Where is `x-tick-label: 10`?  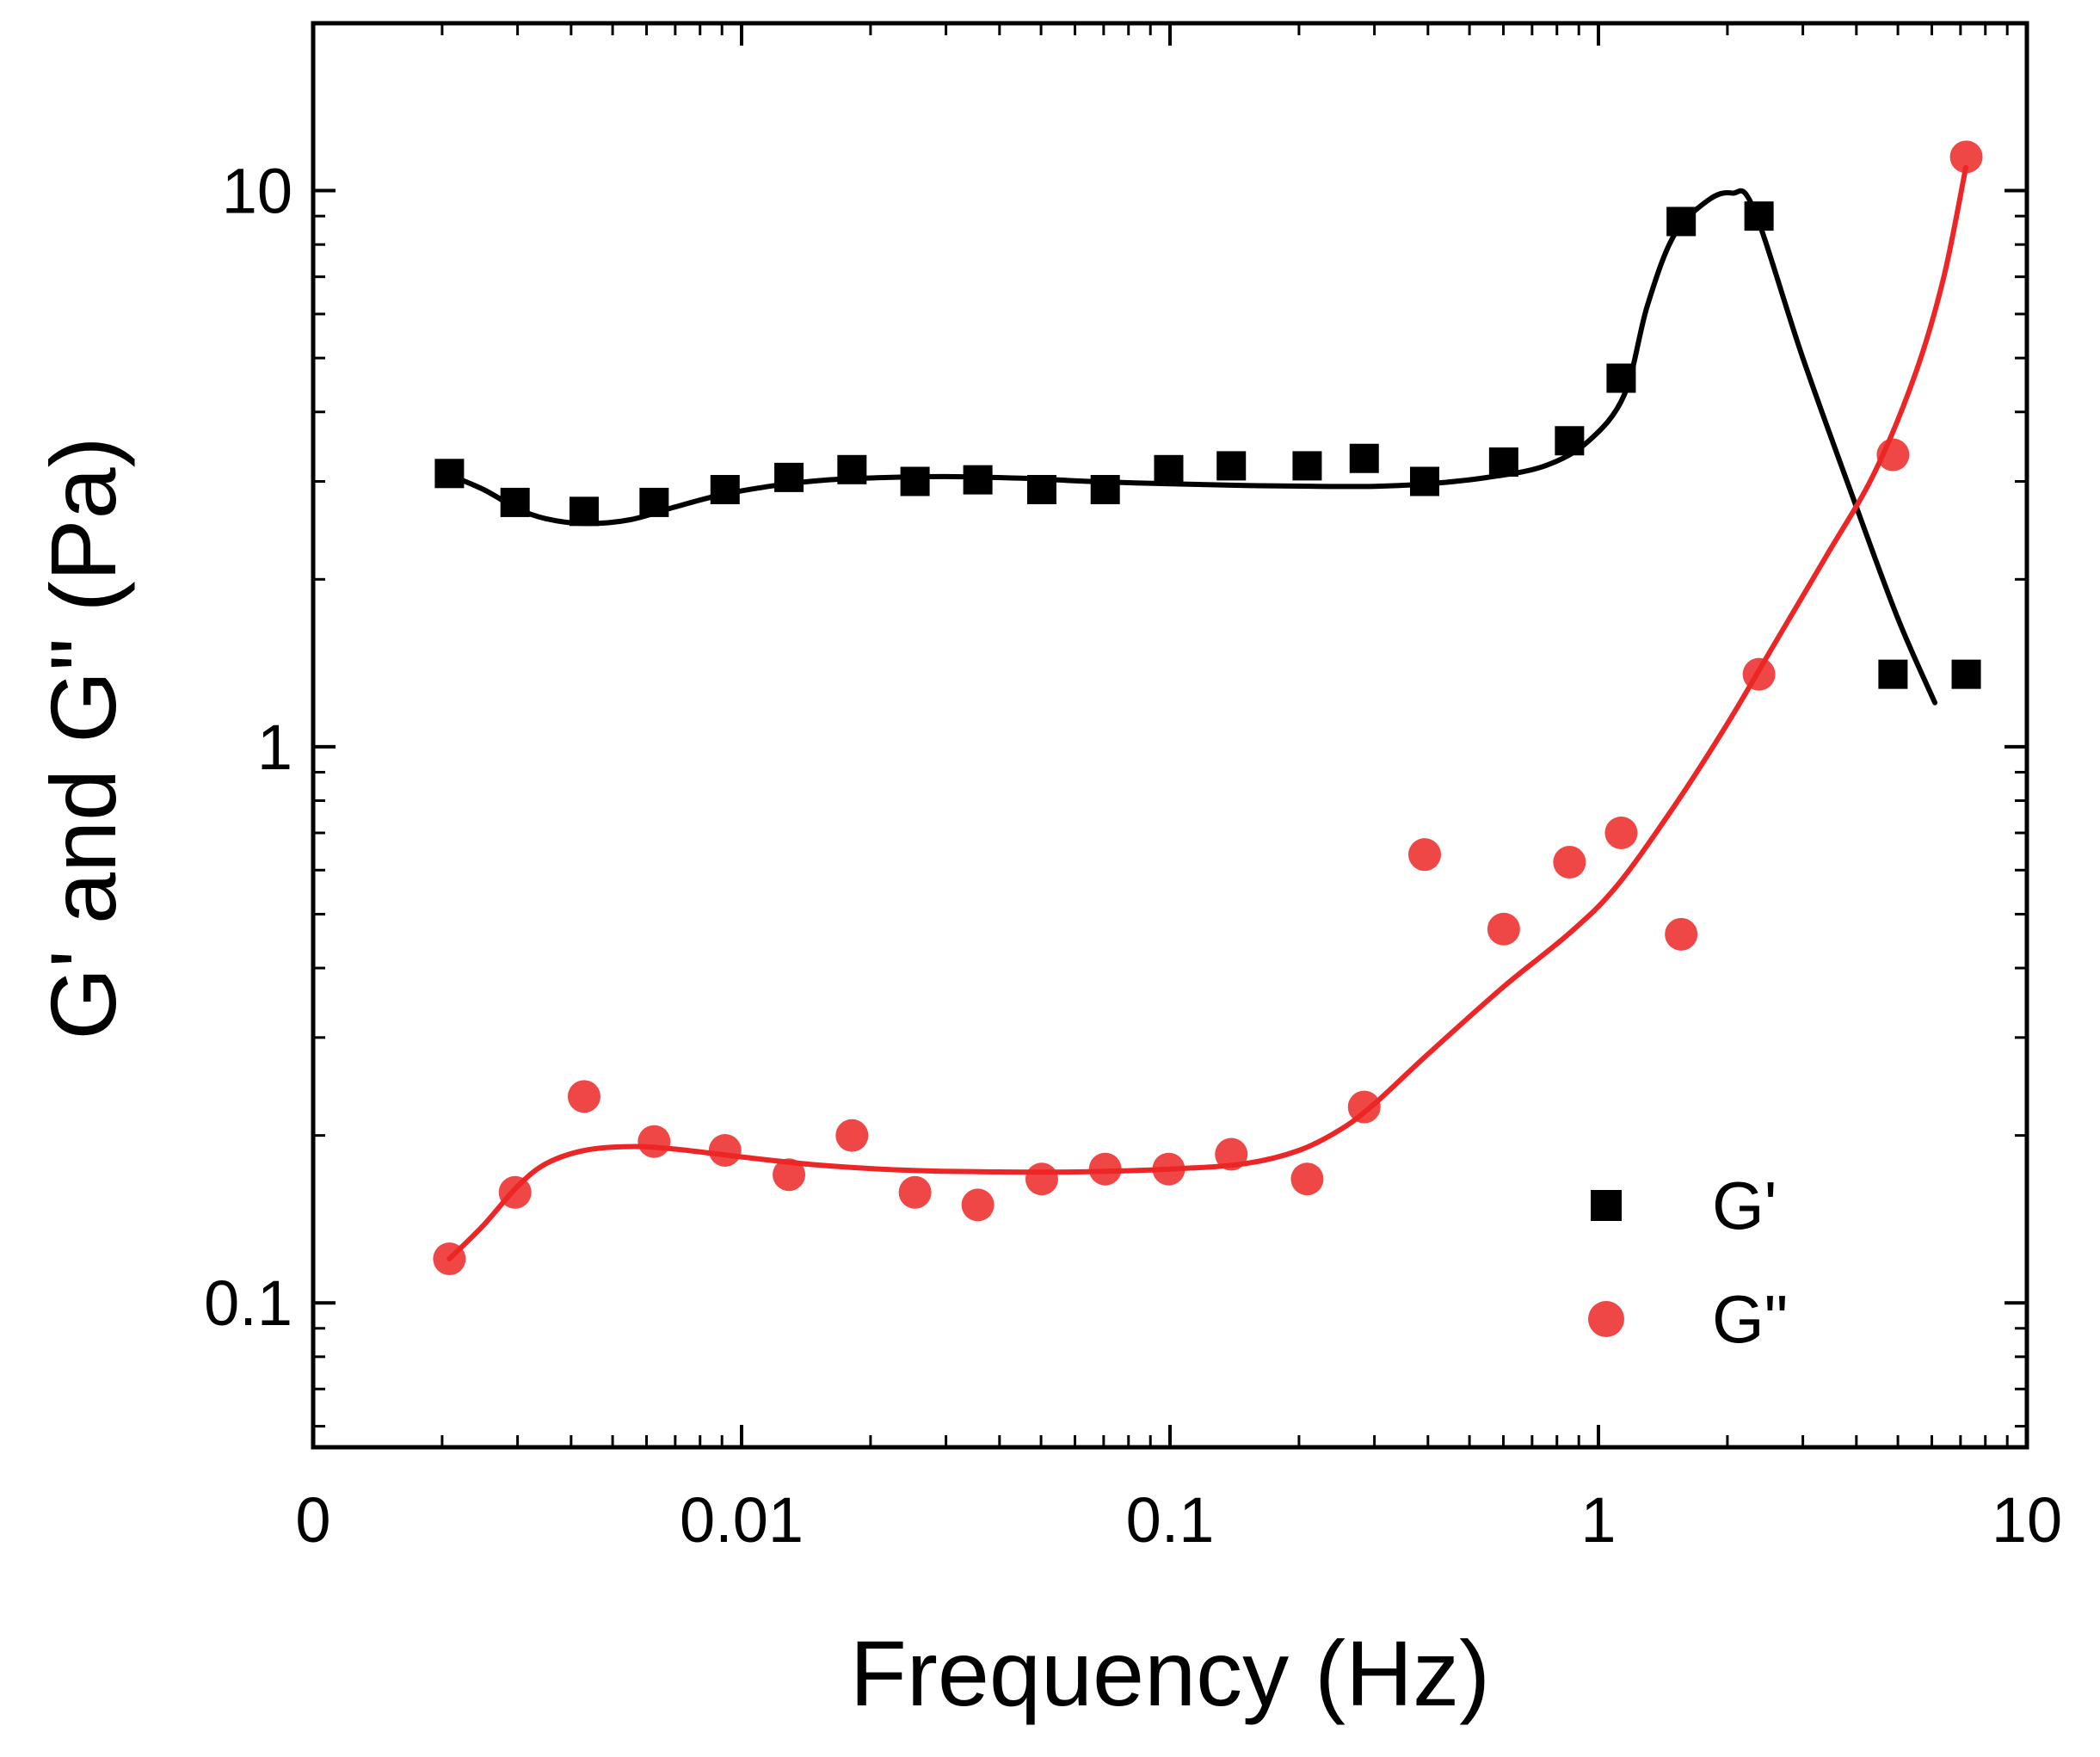 x-tick-label: 10 is located at coordinates (2027, 1520).